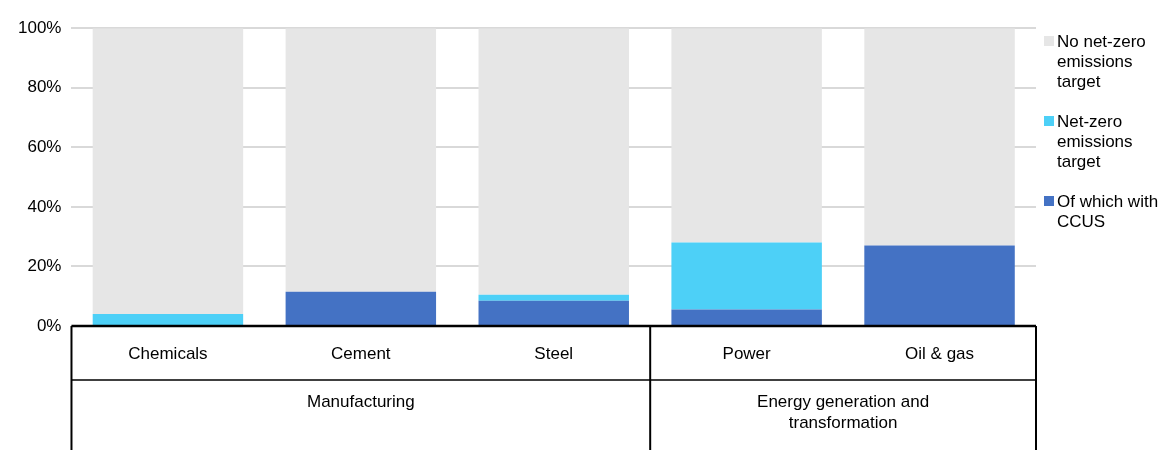 The width and height of the screenshot is (1174, 450). What do you see at coordinates (1108, 212) in the screenshot?
I see `legend-label: Of which with CCUS` at bounding box center [1108, 212].